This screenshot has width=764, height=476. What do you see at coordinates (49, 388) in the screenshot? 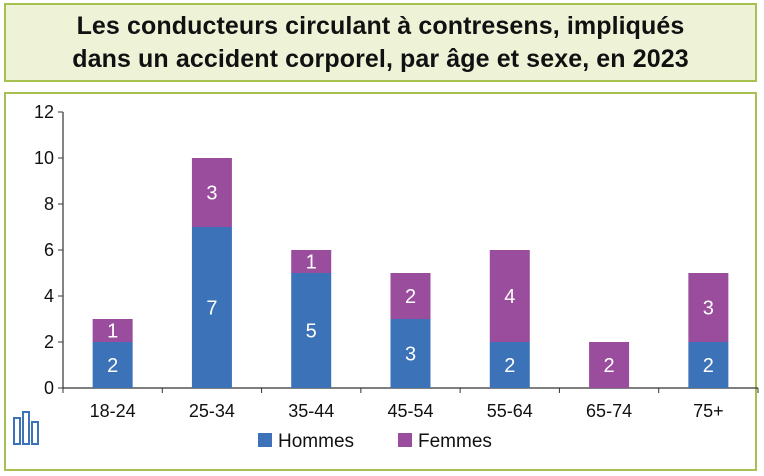
I see `y-tick-label: 0` at bounding box center [49, 388].